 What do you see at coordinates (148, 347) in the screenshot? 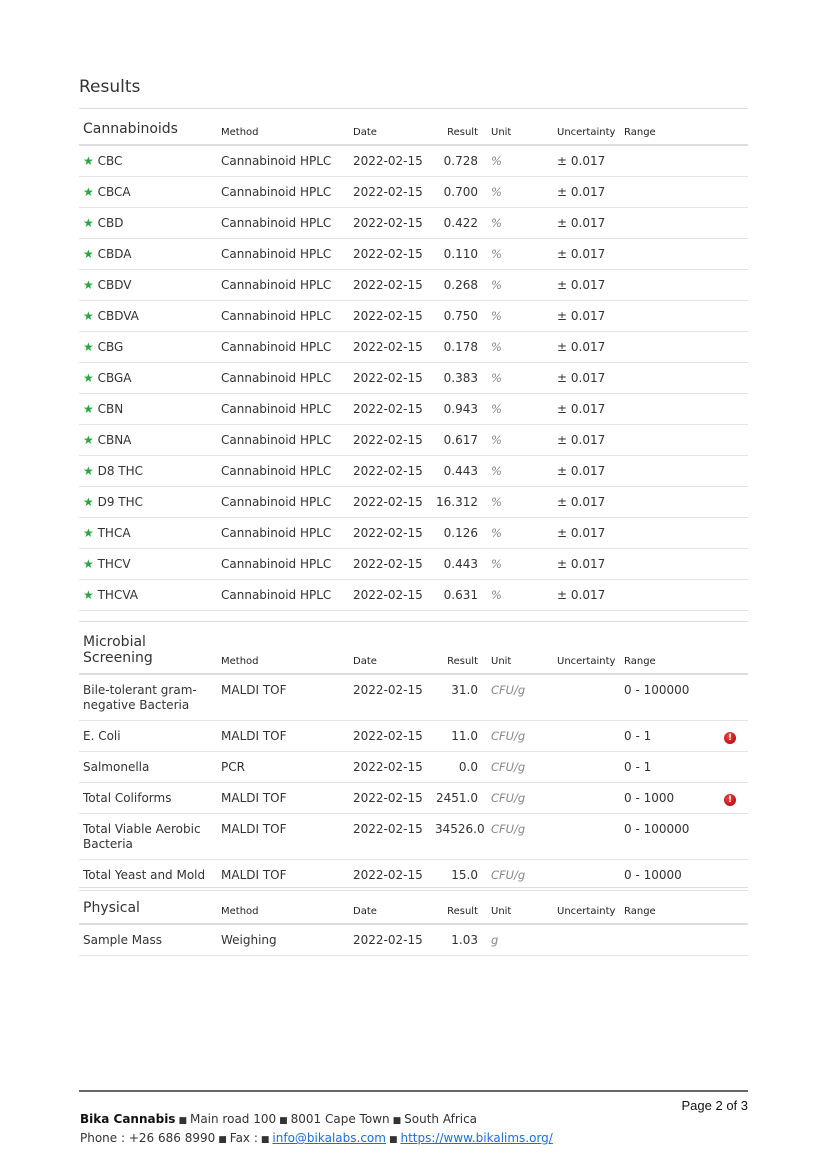
I see `analyte-cell: ★ CBG` at bounding box center [148, 347].